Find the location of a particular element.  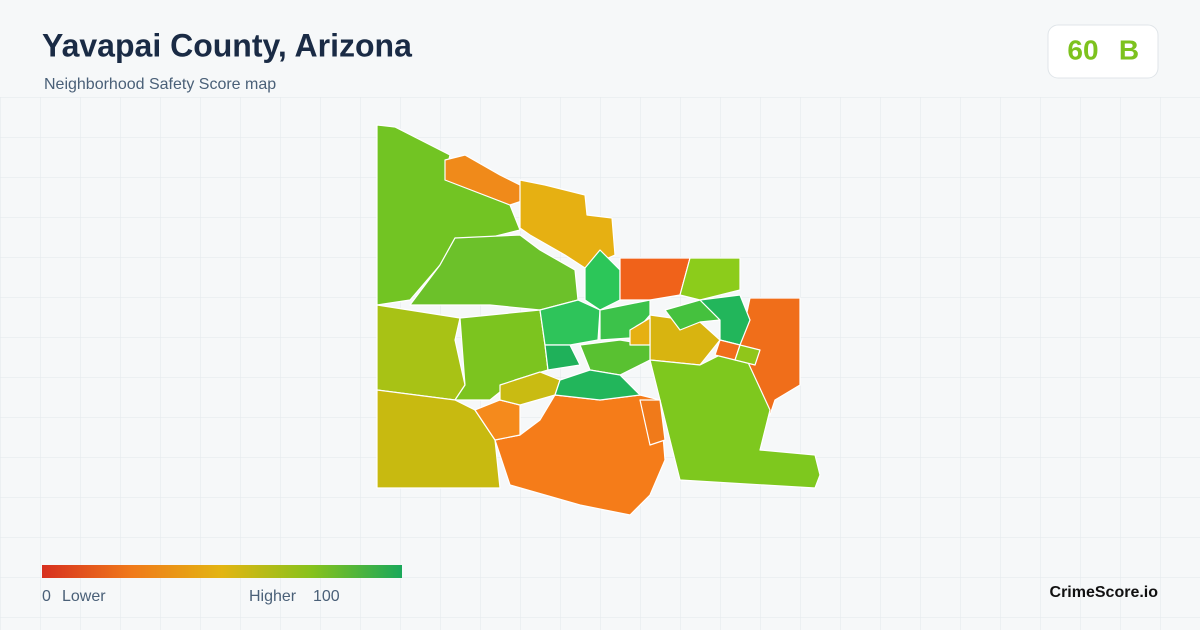

score-value: 60 is located at coordinates (1082, 49).